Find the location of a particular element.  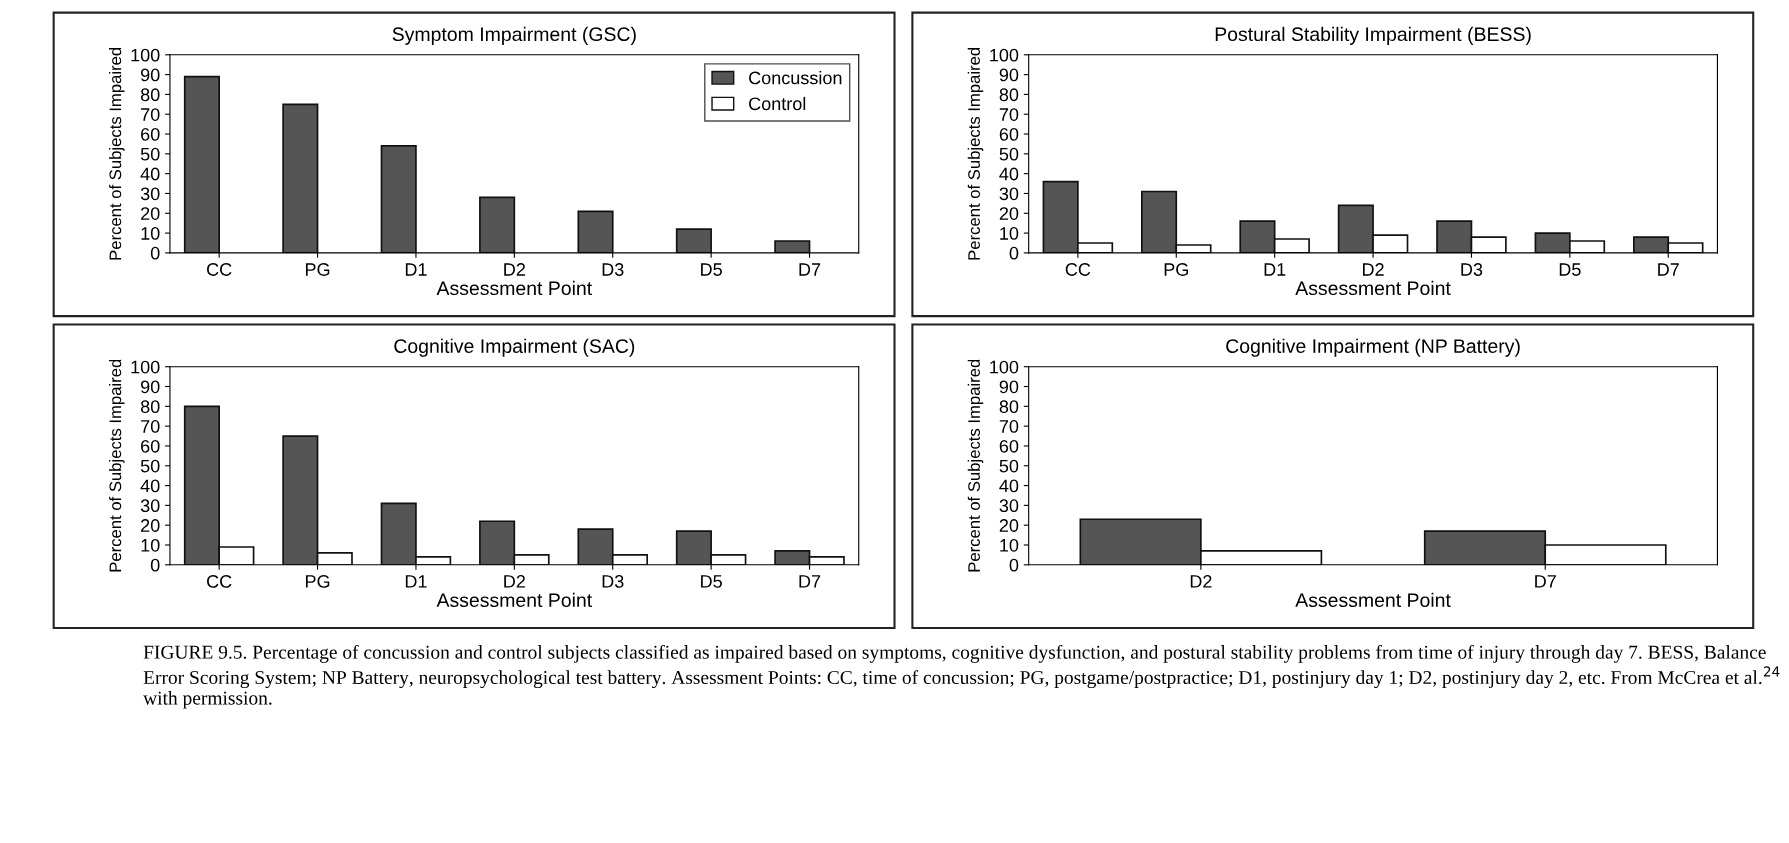

chart-title: Cognitive Impairment (NP Battery) is located at coordinates (1373, 347).